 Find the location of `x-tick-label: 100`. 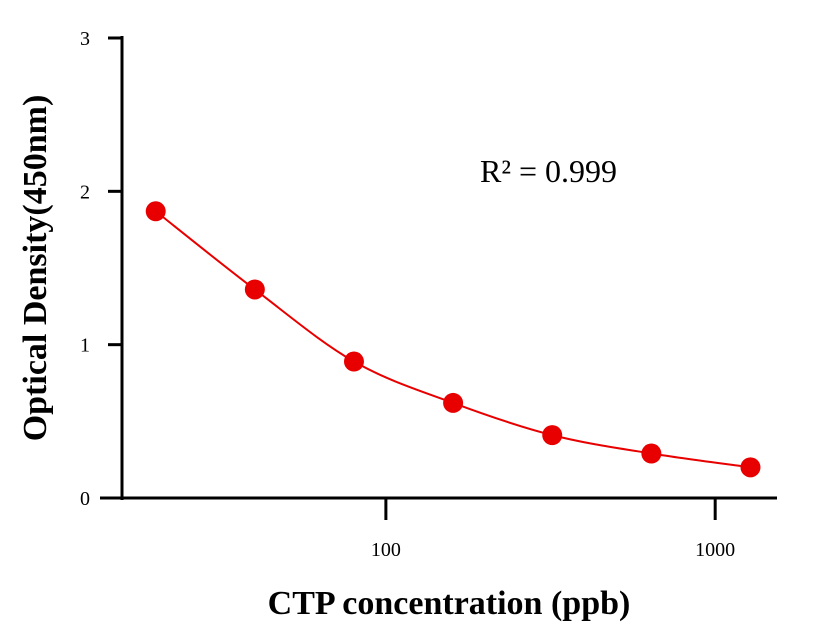

x-tick-label: 100 is located at coordinates (386, 550).